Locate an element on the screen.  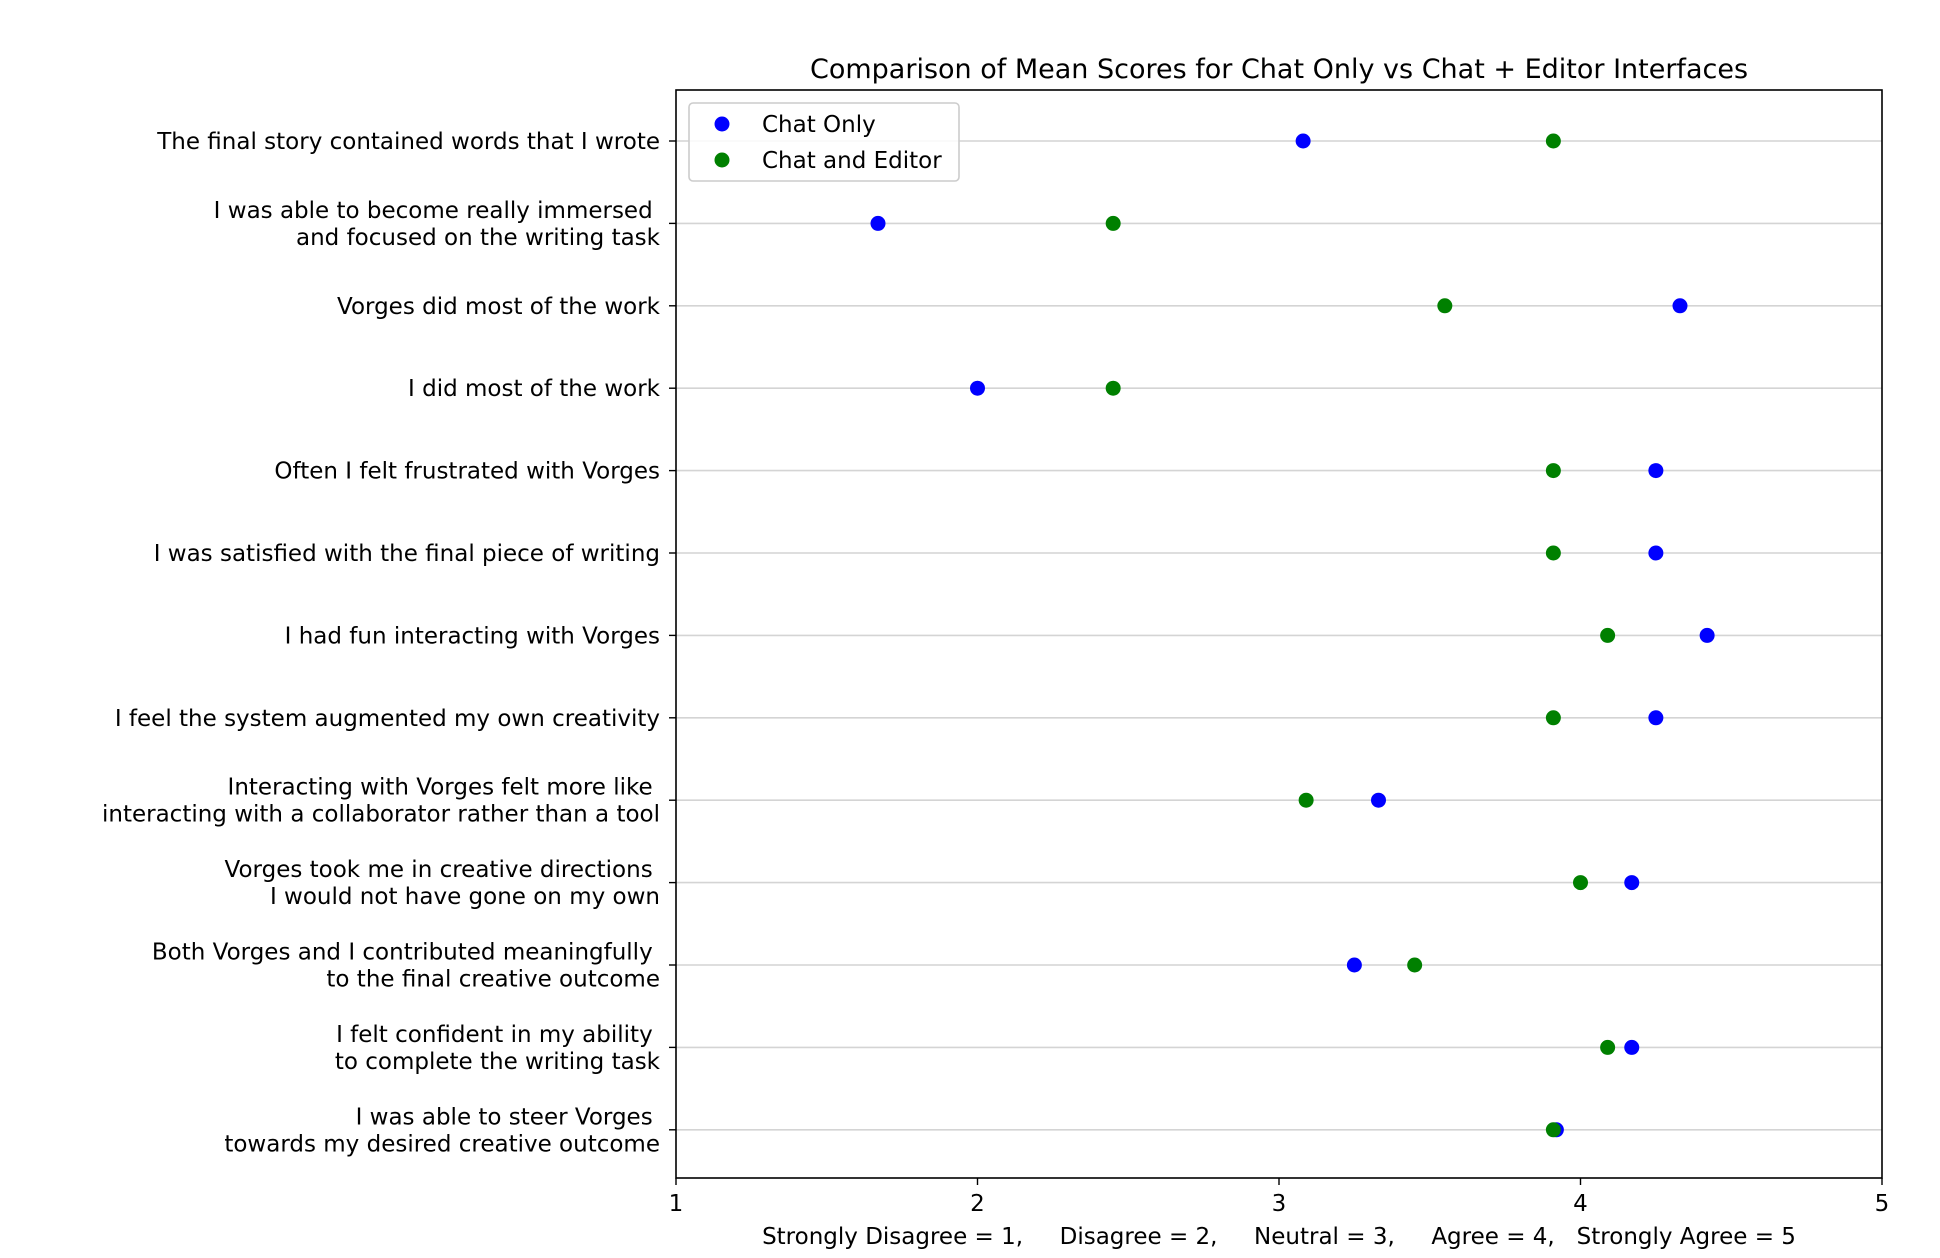
y-tick-label: Often I felt frustrated with Vorges is located at coordinates (467, 472).